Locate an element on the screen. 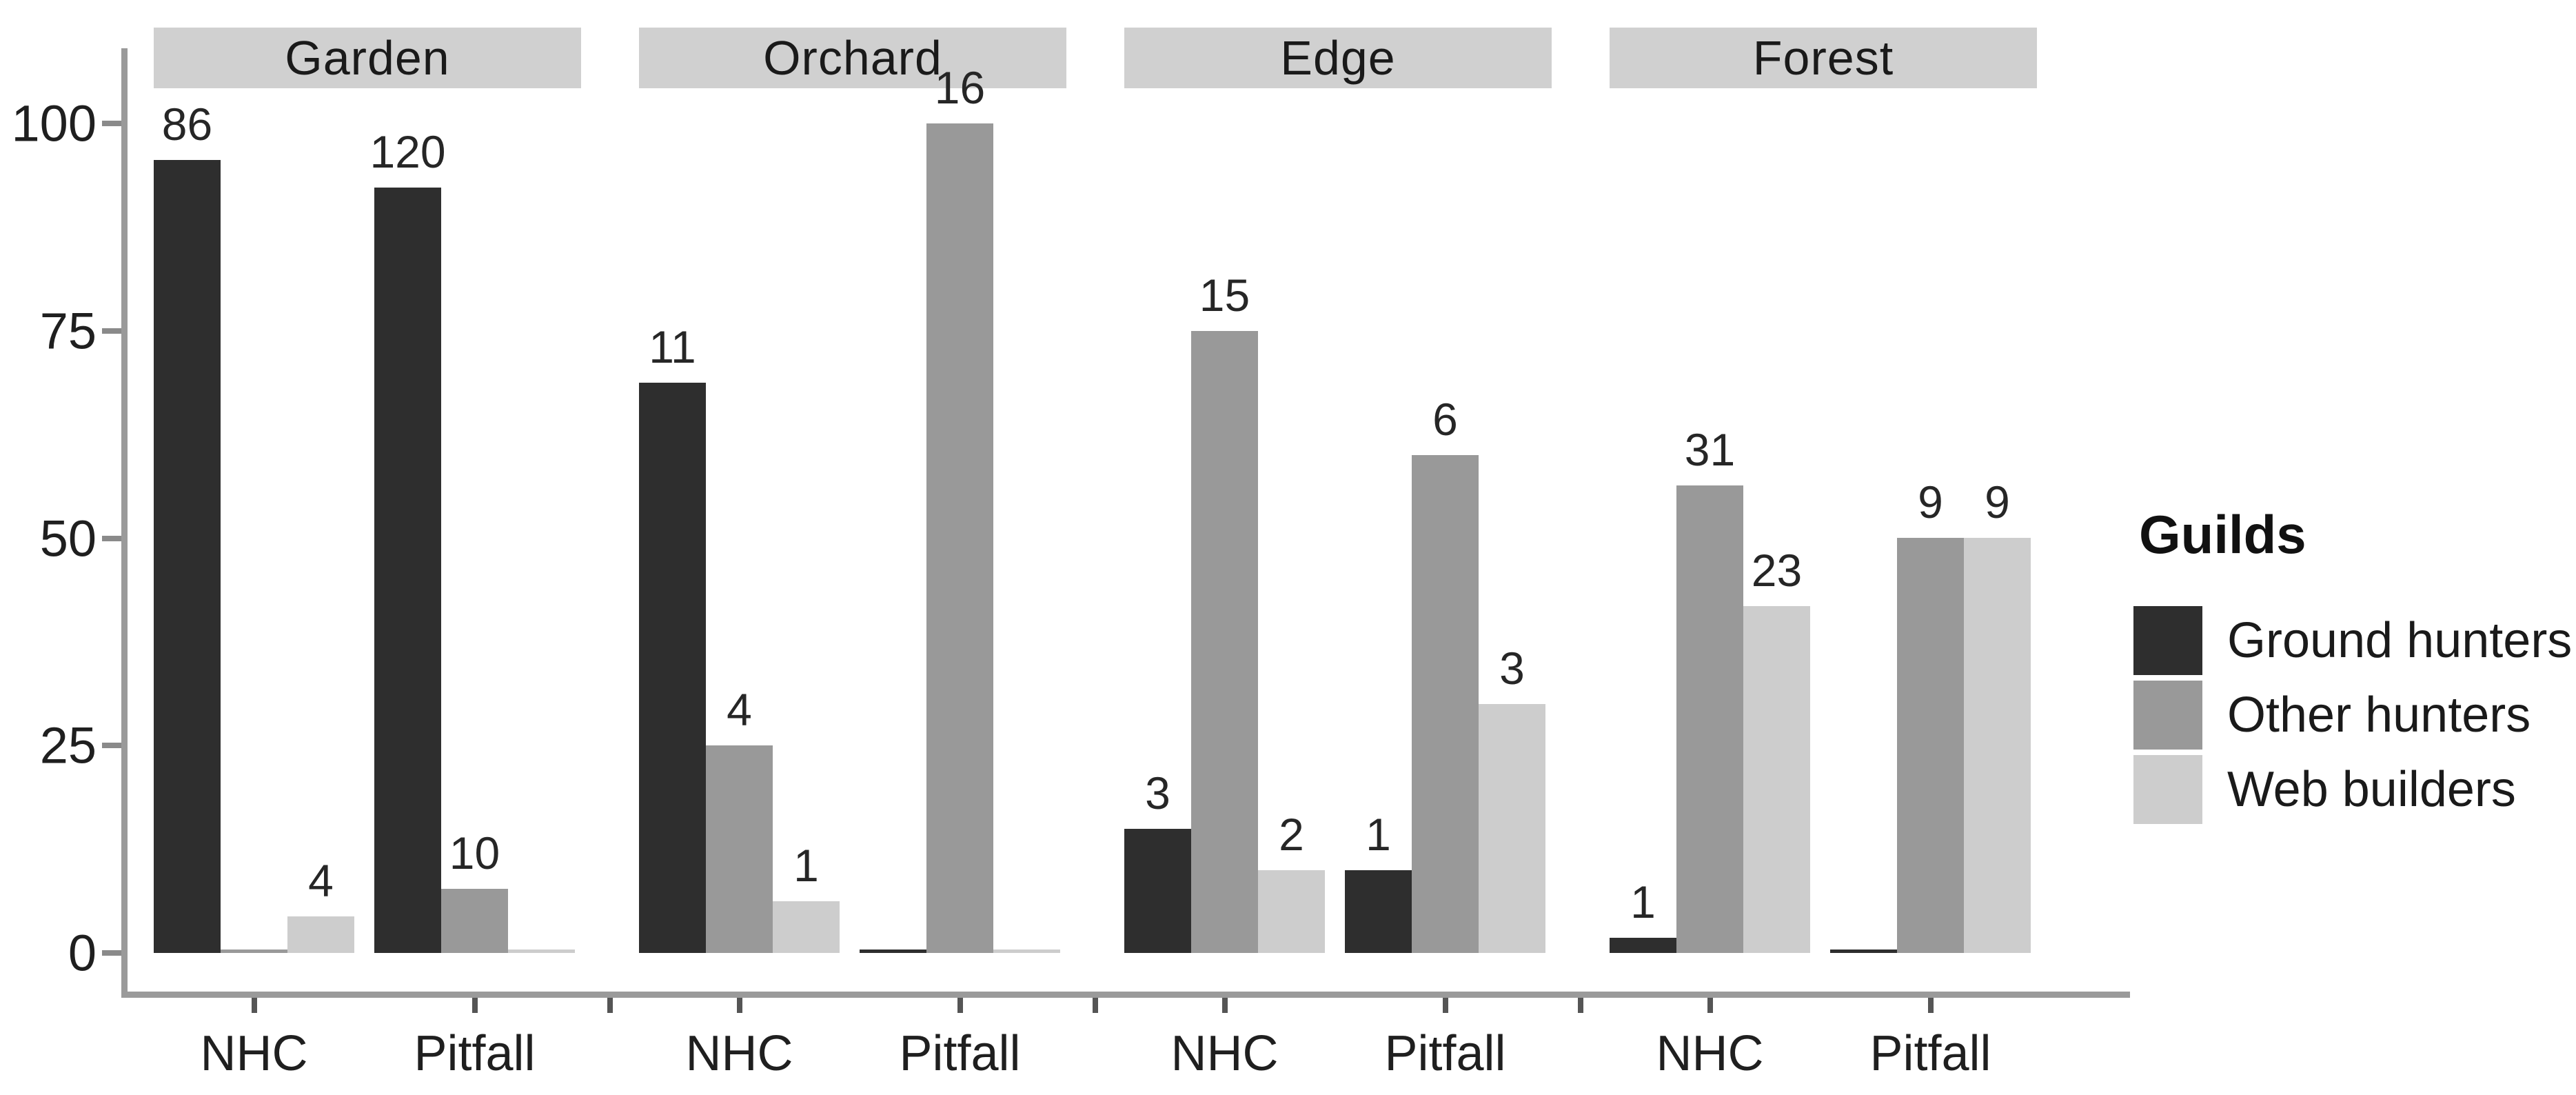  x-tick-garden-nhc is located at coordinates (254, 1005).